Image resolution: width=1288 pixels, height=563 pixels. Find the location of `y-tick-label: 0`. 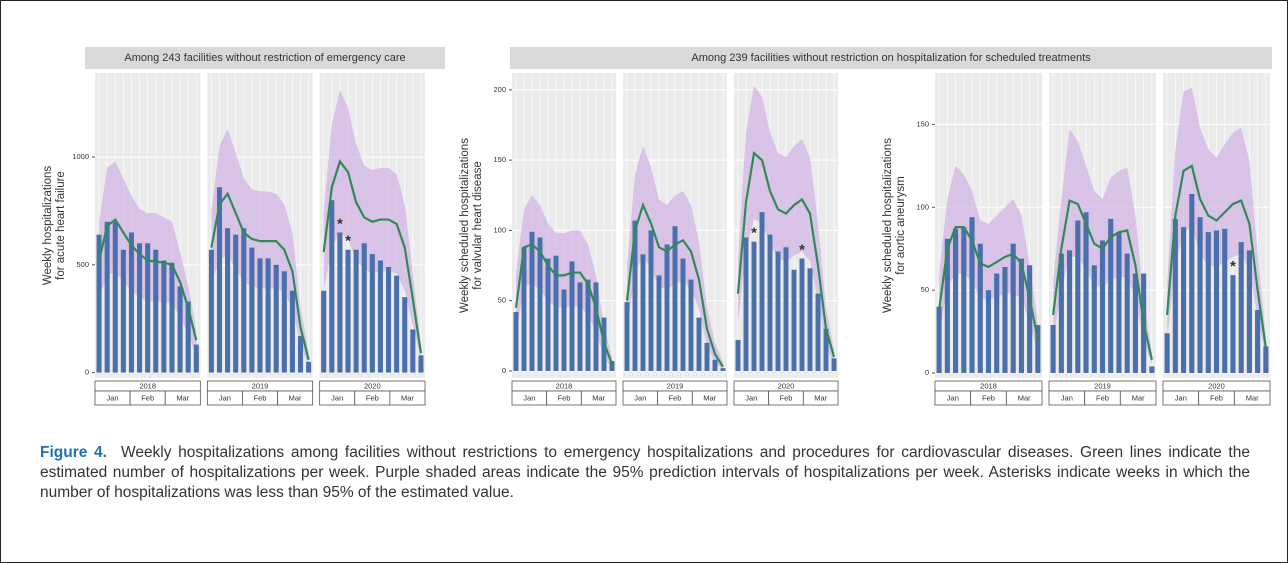

y-tick-label: 0 is located at coordinates (87, 372).